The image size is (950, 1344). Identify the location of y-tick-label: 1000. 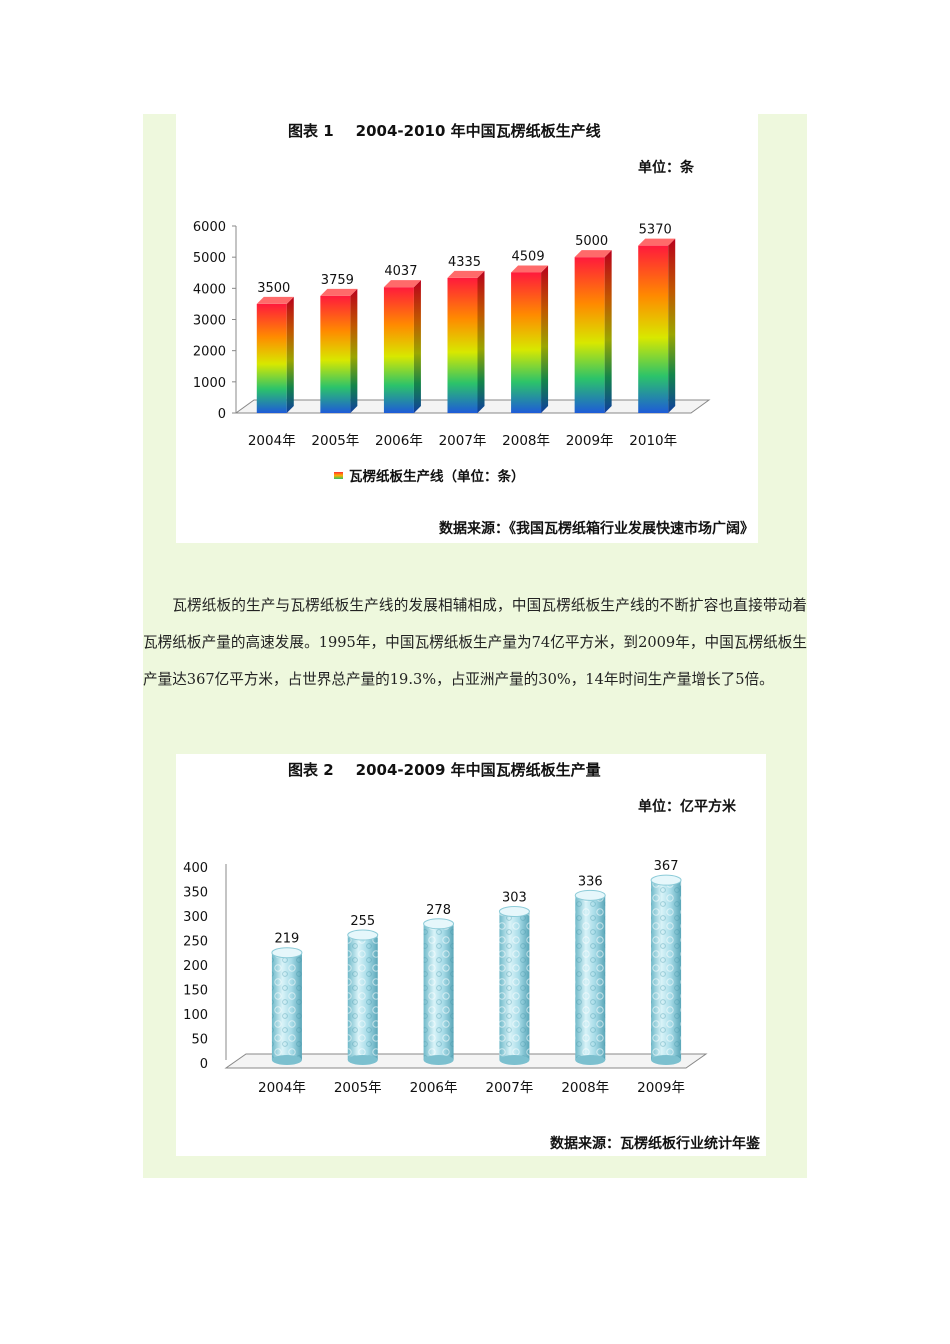
(209, 383).